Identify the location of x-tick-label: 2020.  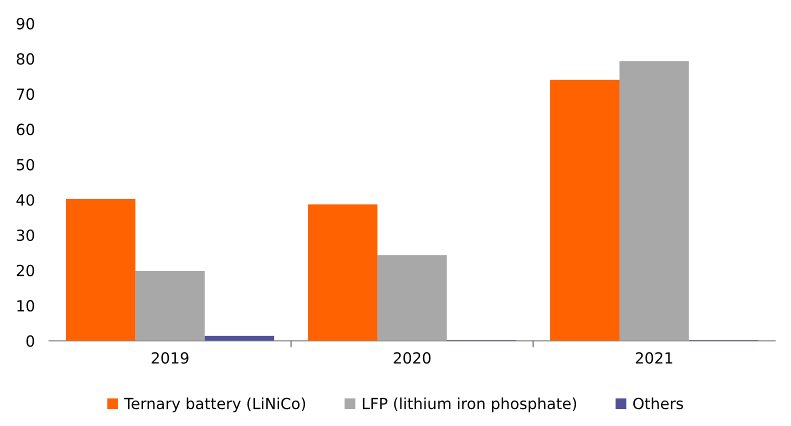
(412, 358).